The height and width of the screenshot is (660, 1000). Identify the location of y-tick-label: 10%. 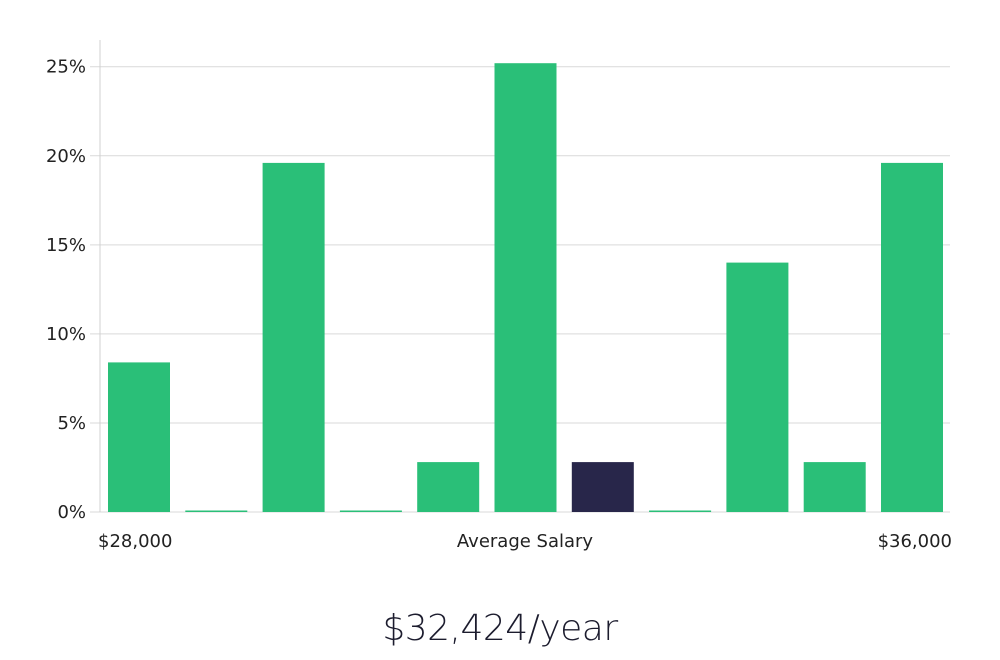
(66, 334).